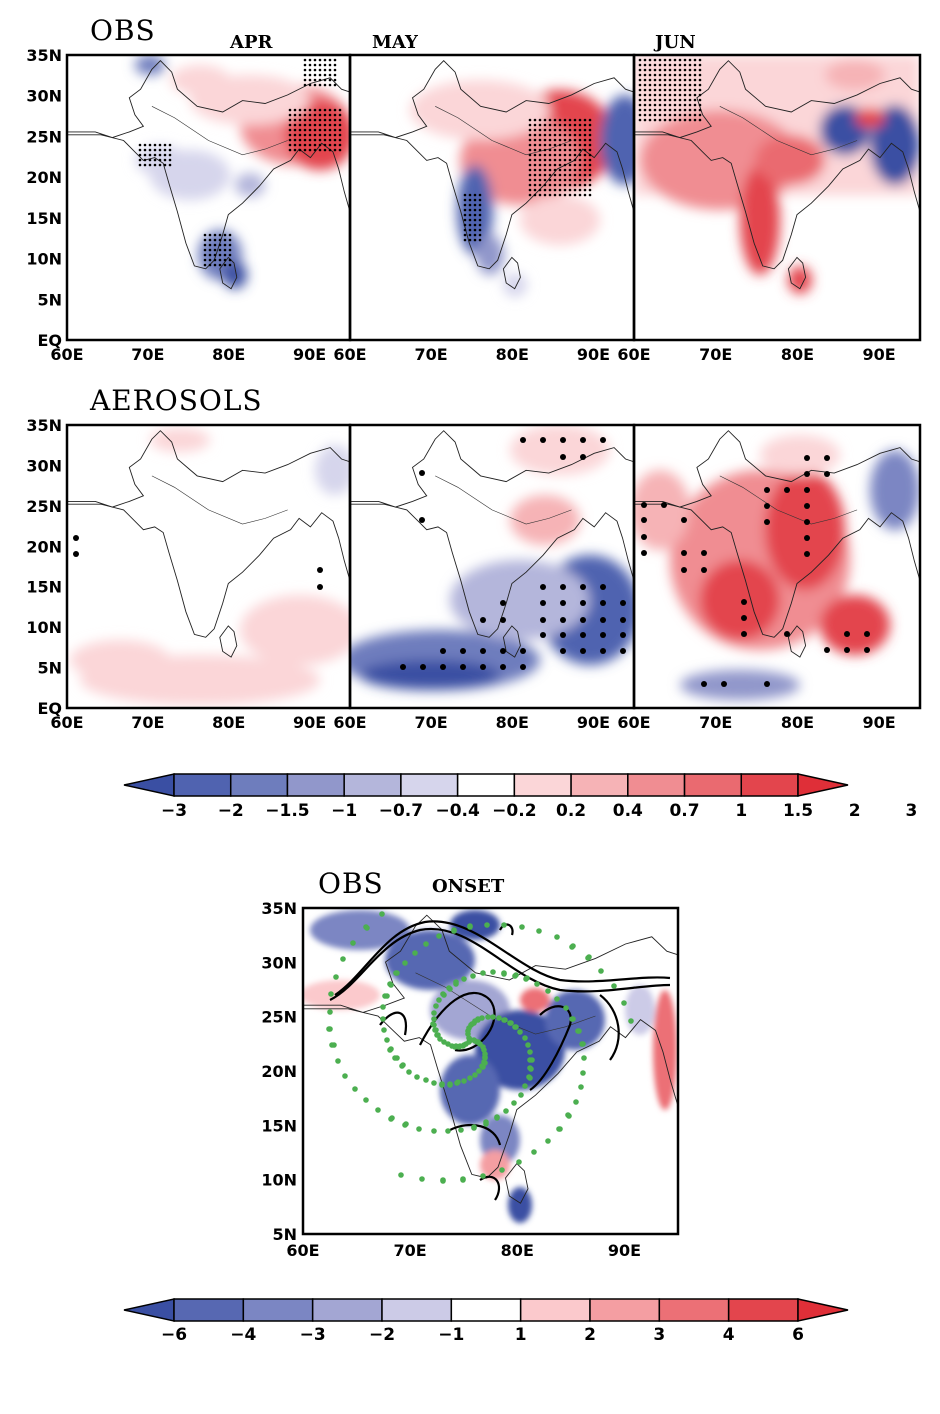 This screenshot has height=1414, width=940. Describe the element at coordinates (44, 506) in the screenshot. I see `lat-tick-label: 25N` at that location.